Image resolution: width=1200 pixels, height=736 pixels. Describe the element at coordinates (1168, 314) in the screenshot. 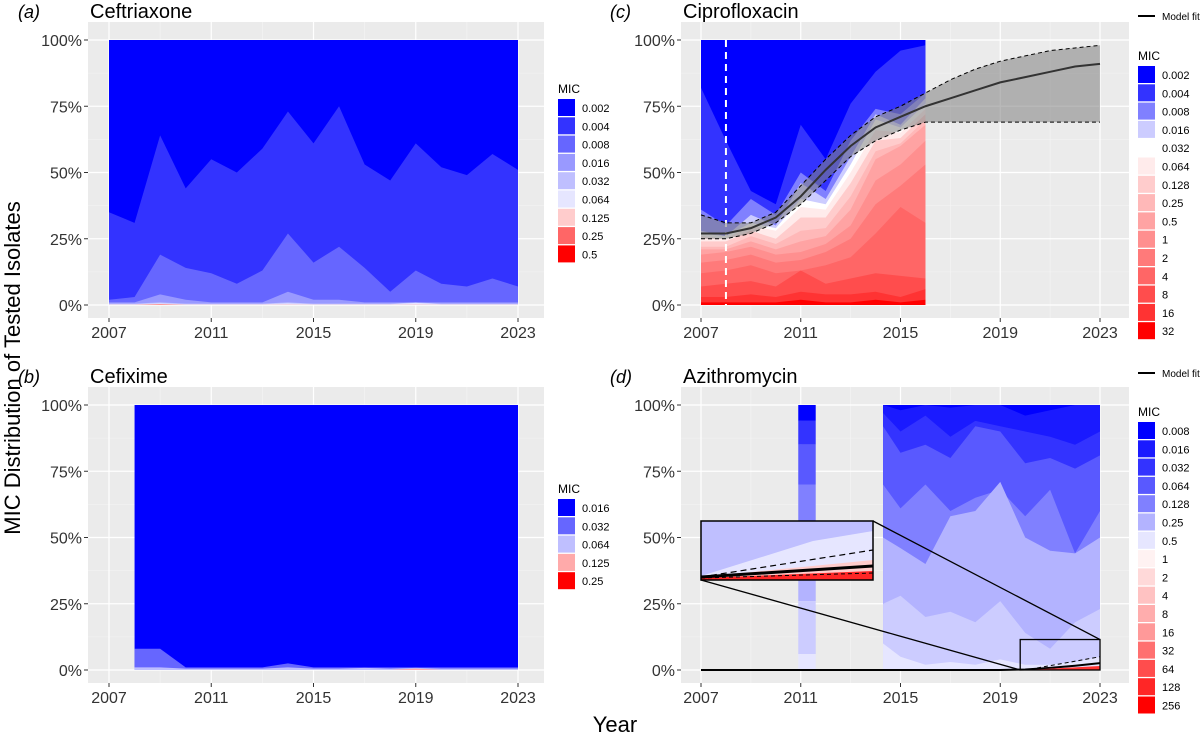

I see `legend-label-16: 16` at that location.